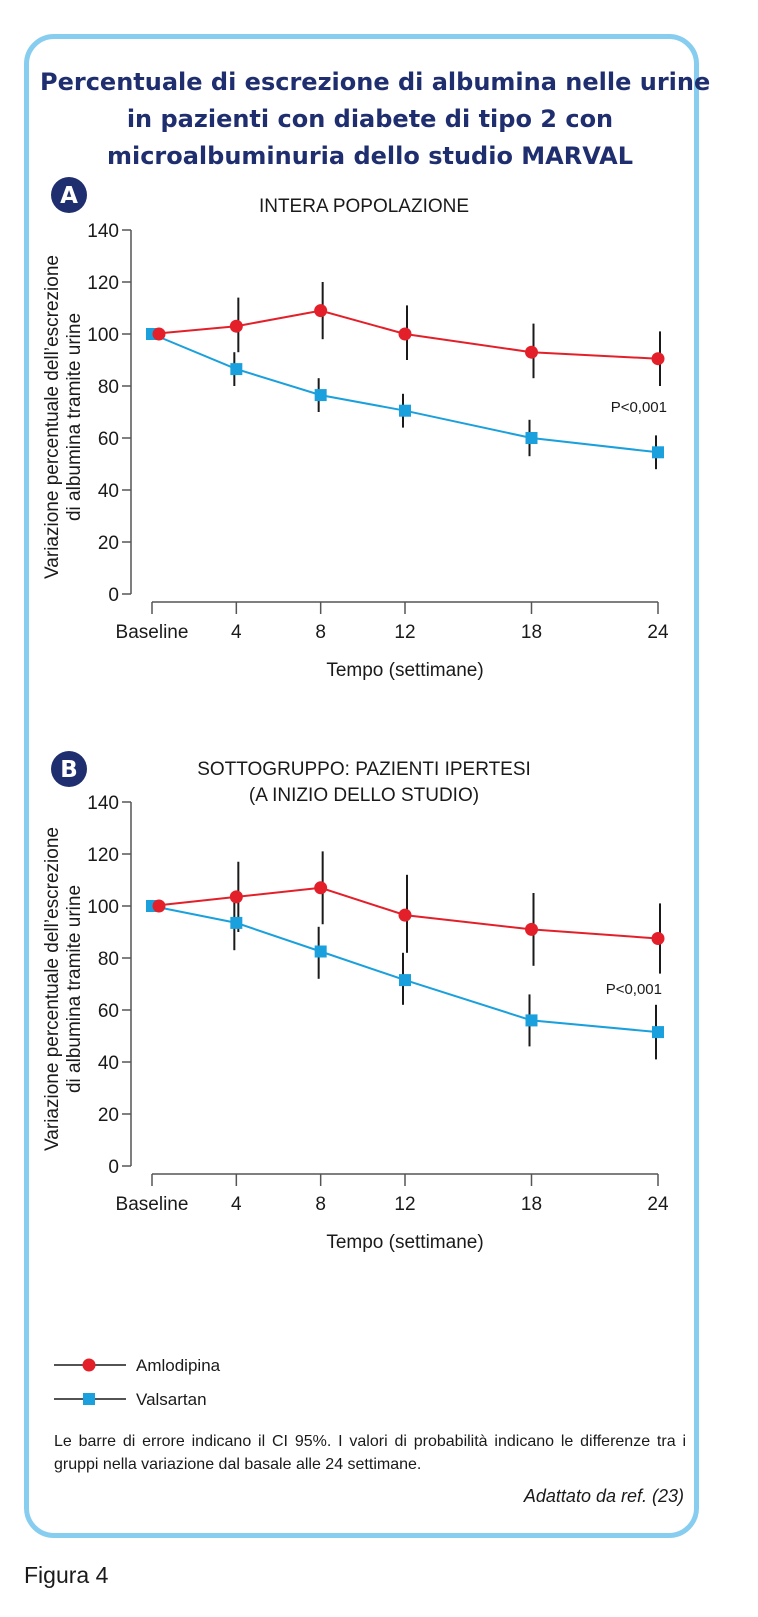 The height and width of the screenshot is (1617, 758). I want to click on title-line: microalbuminuria dello studio MARVAL, so click(370, 156).